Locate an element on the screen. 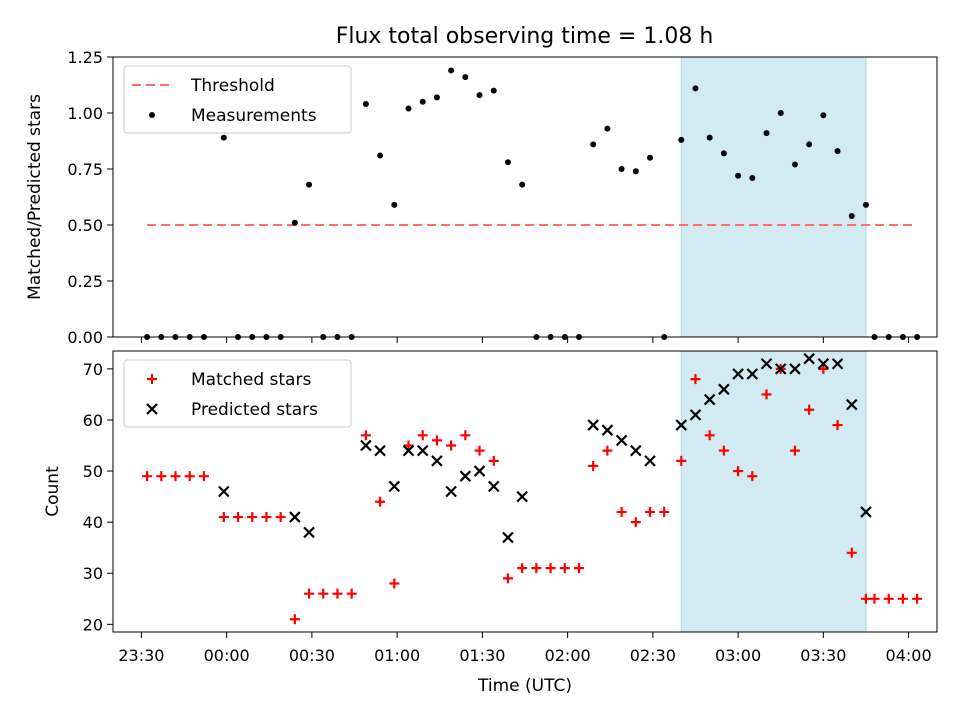  bot-y-tick-label: 60 is located at coordinates (93, 420).